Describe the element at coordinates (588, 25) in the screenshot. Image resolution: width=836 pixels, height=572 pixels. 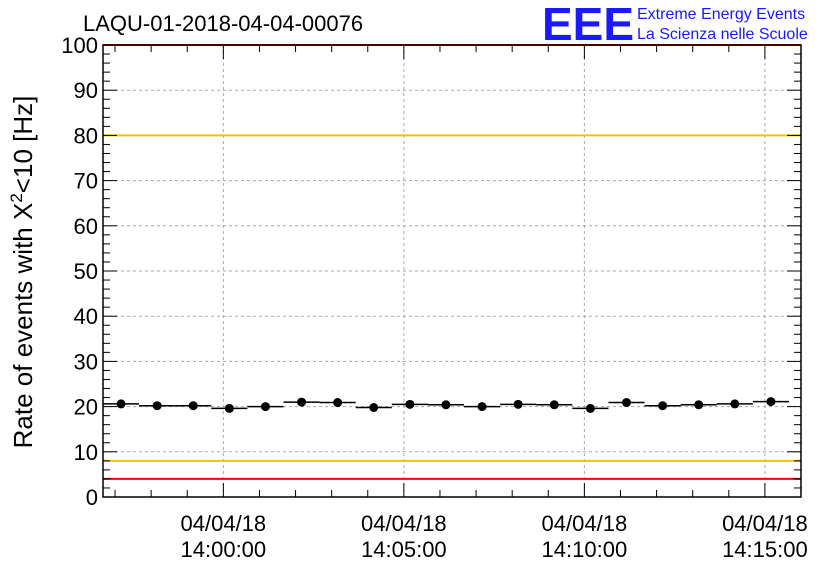
I see `logo-mark: EEE` at that location.